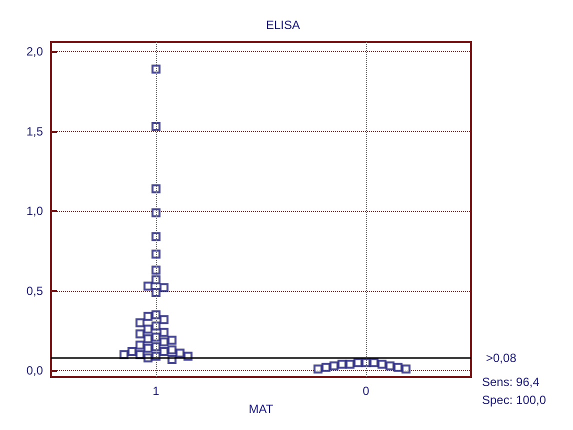 The height and width of the screenshot is (430, 573). Describe the element at coordinates (511, 382) in the screenshot. I see `text: Sens: 96,4` at that location.